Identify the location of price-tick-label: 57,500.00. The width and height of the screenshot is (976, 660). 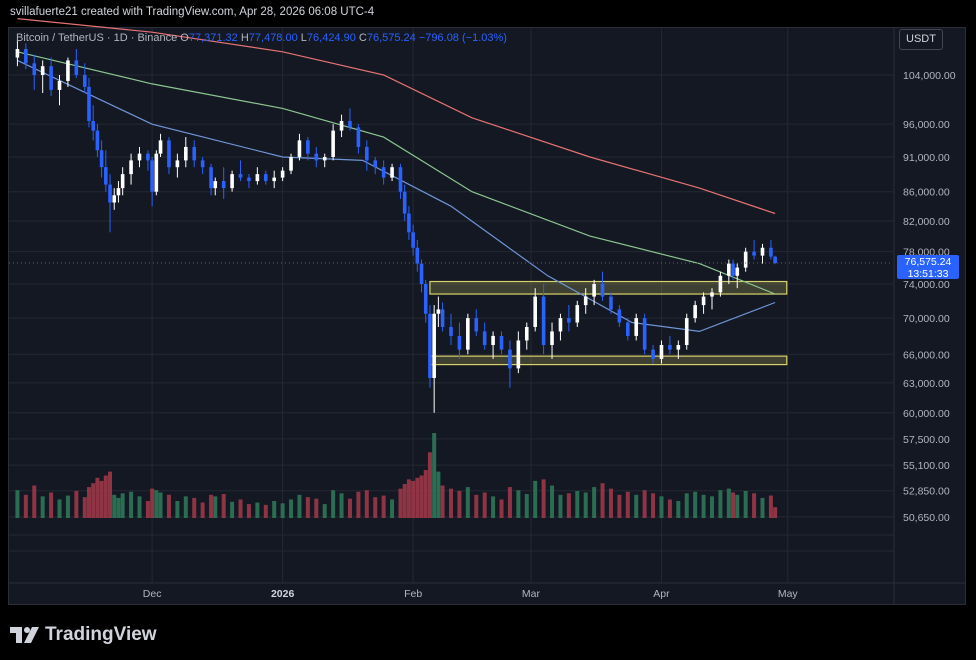
(926, 440).